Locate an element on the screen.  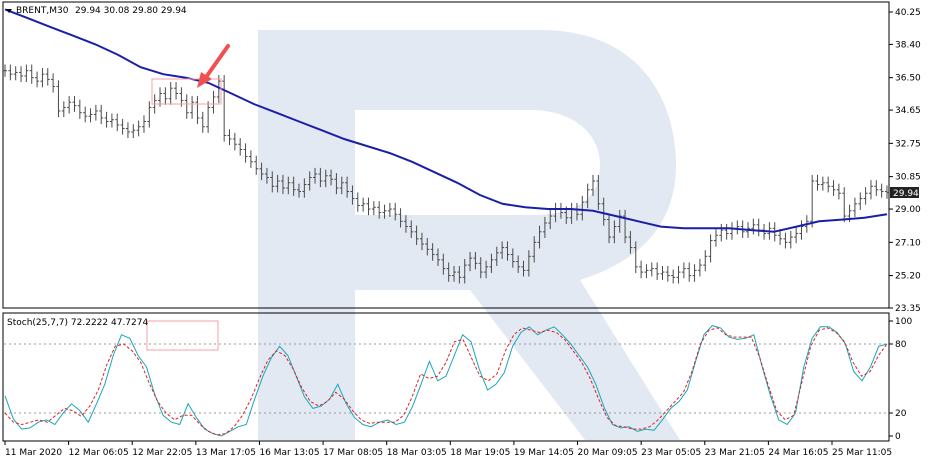
arrow-icon is located at coordinates (213, 66).